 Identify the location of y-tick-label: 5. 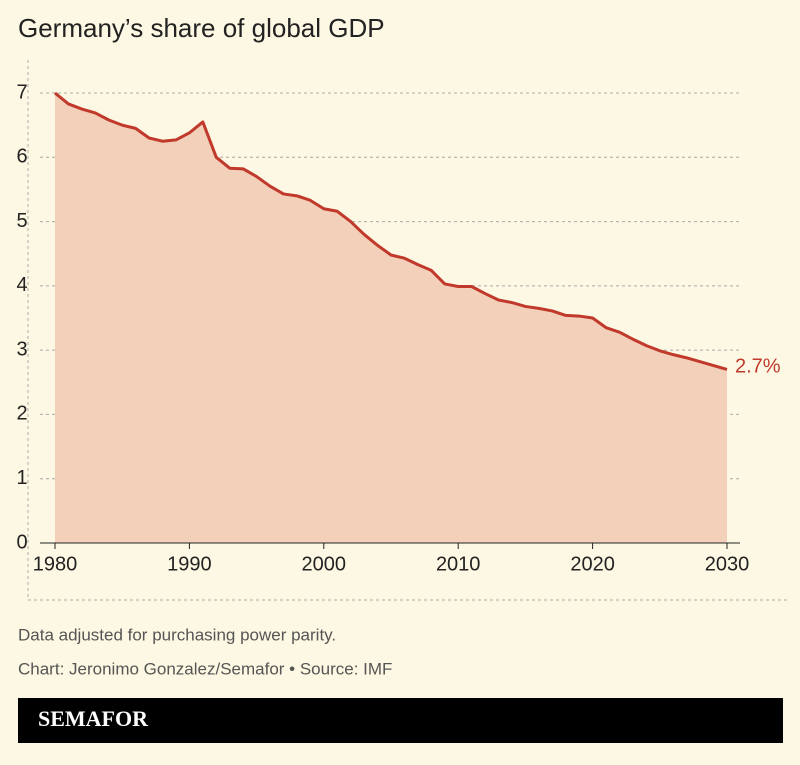
(21, 221).